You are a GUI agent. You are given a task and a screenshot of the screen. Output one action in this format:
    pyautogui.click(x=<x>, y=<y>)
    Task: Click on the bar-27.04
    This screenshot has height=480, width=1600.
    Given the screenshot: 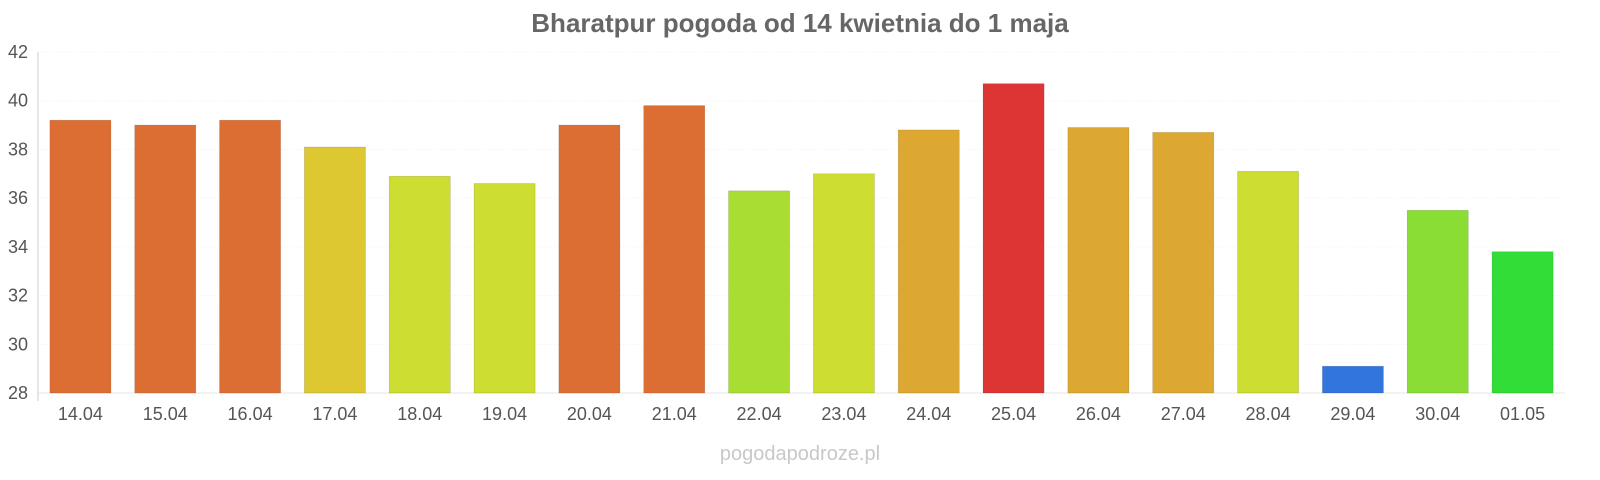 What is the action you would take?
    pyautogui.click(x=1183, y=263)
    